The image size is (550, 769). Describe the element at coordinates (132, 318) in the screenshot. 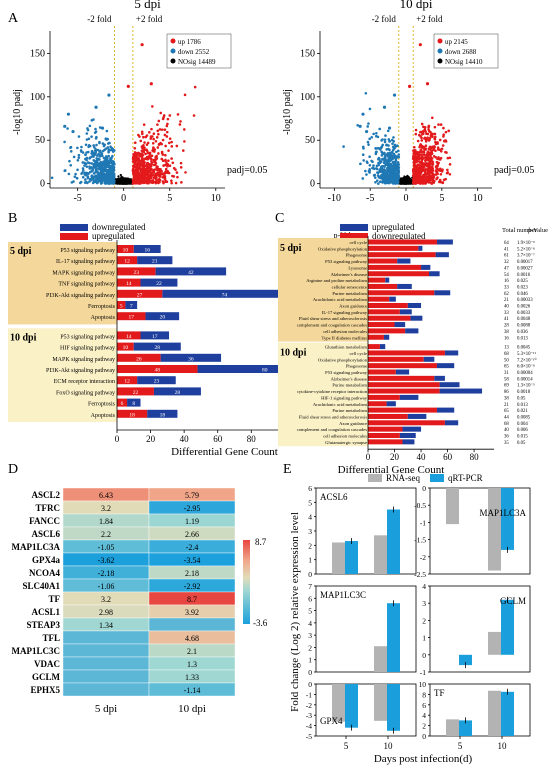

I see `bar-up-value: 17` at that location.